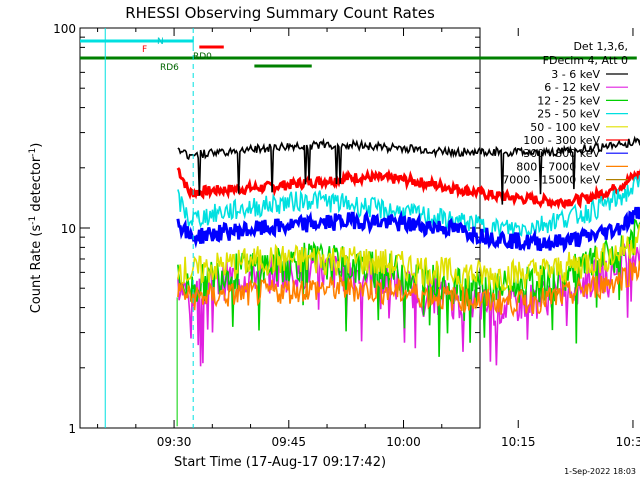 The image size is (640, 480). What do you see at coordinates (561, 153) in the screenshot?
I see `legend-label: 300 - 800 keV` at bounding box center [561, 153].